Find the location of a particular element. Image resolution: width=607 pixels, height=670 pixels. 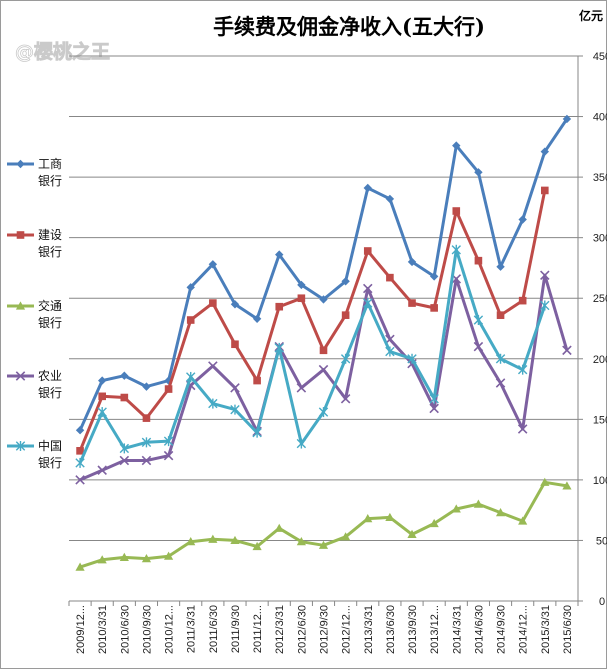

legend-swatch-marker-b is located at coordinates (20, 376).